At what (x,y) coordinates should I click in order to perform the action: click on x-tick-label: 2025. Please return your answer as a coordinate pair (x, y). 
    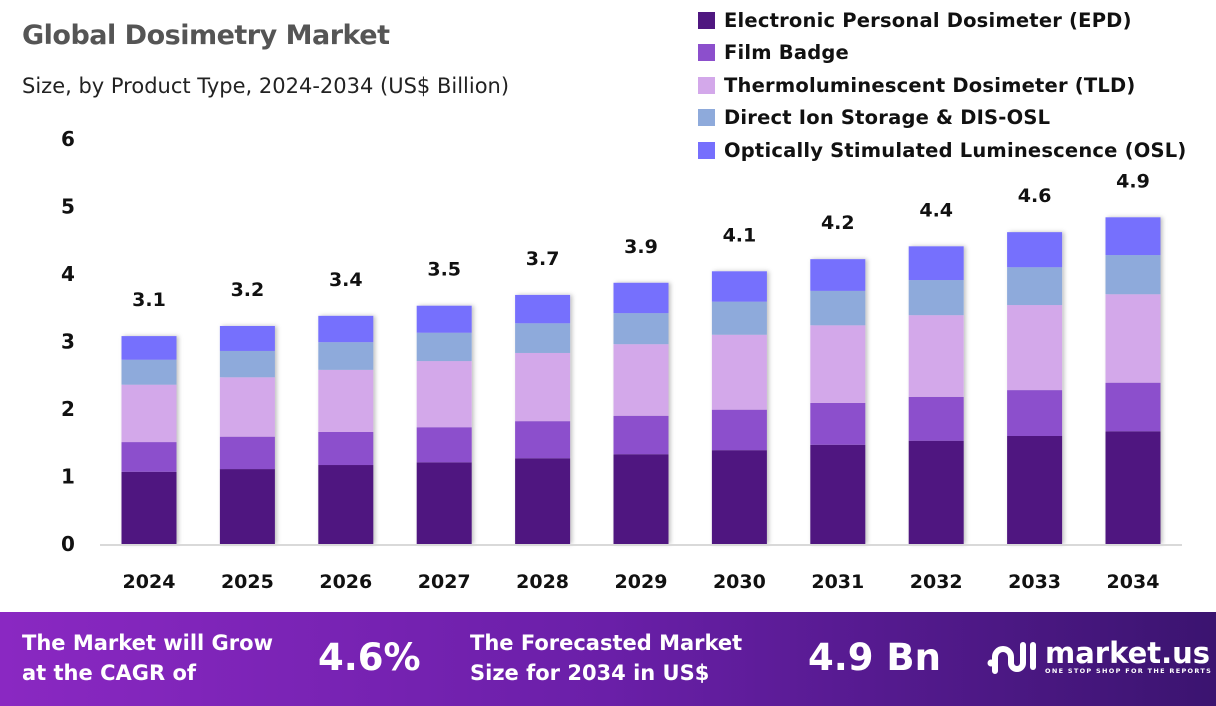
    Looking at the image, I should click on (247, 582).